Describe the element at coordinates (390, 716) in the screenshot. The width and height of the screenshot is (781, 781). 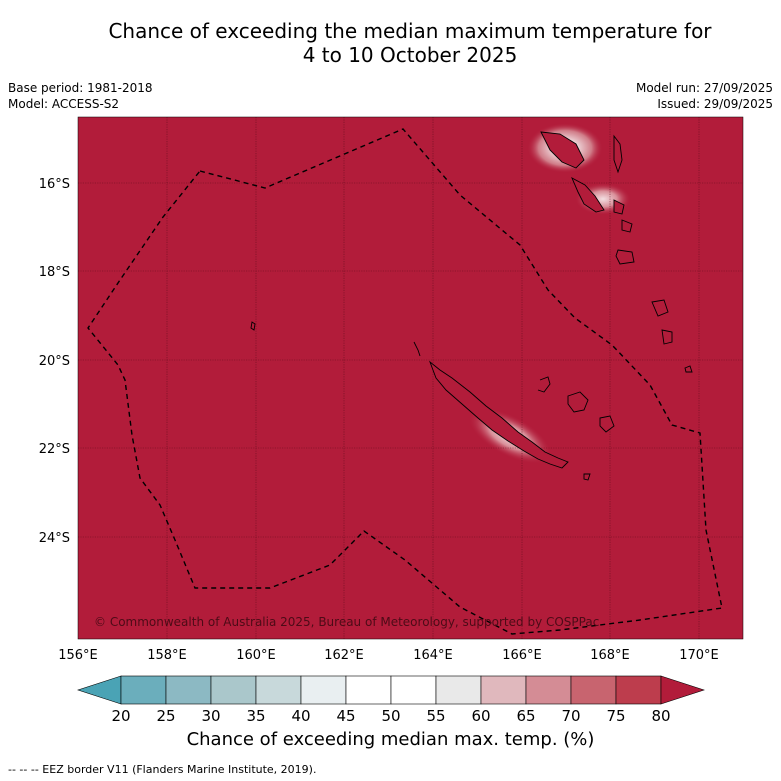
I see `colorbar-tick-label: 50` at that location.